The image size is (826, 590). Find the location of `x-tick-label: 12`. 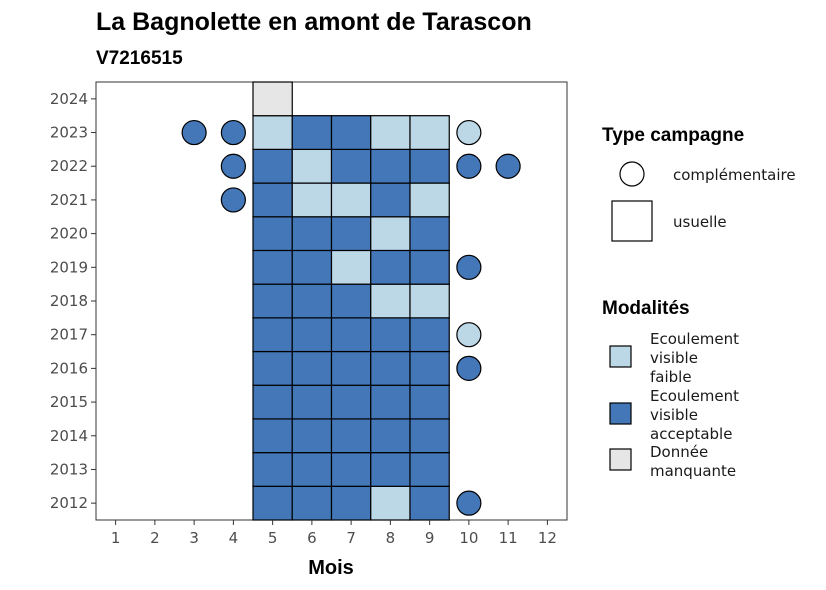

x-tick-label: 12 is located at coordinates (547, 538).